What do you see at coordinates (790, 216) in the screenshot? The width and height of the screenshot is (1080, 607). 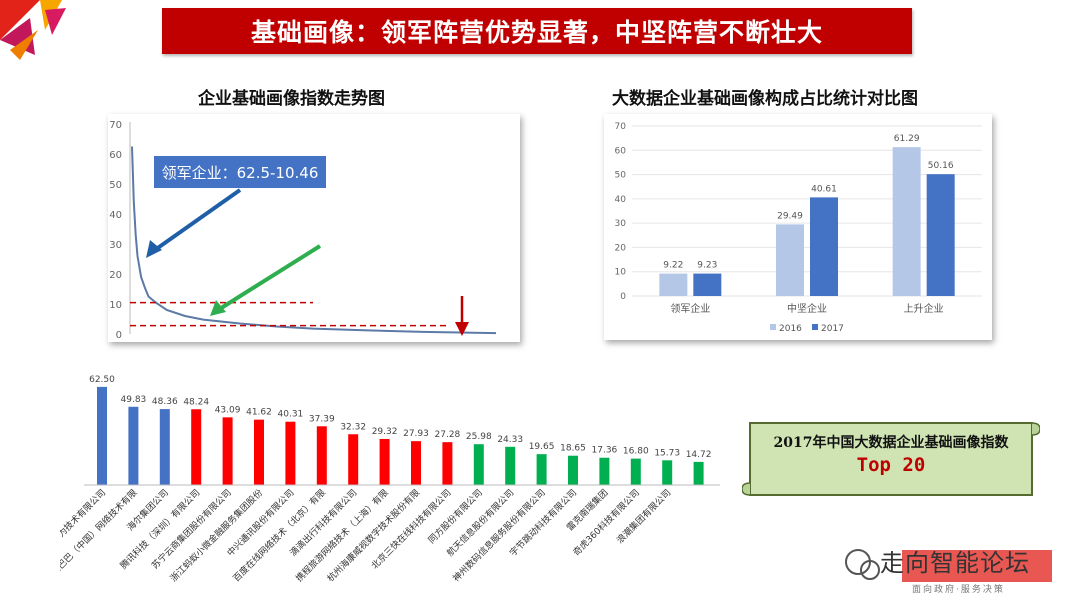 I see `bar-value-label: 29.49` at bounding box center [790, 216].